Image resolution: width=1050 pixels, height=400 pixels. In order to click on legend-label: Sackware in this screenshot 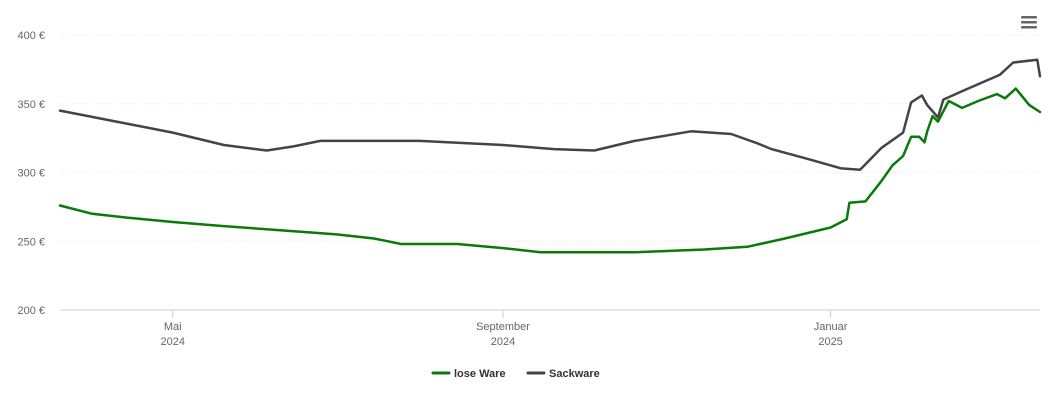, I will do `click(574, 374)`.